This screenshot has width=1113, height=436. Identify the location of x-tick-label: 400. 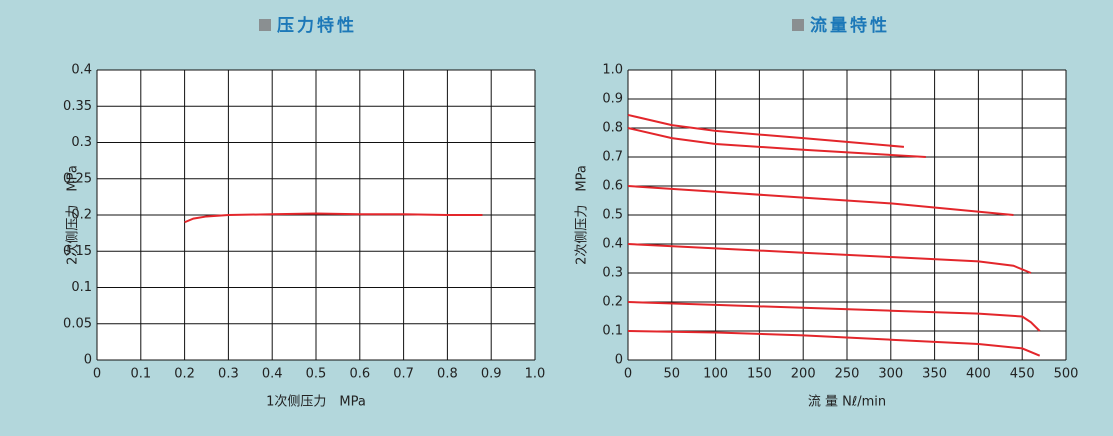
(978, 374).